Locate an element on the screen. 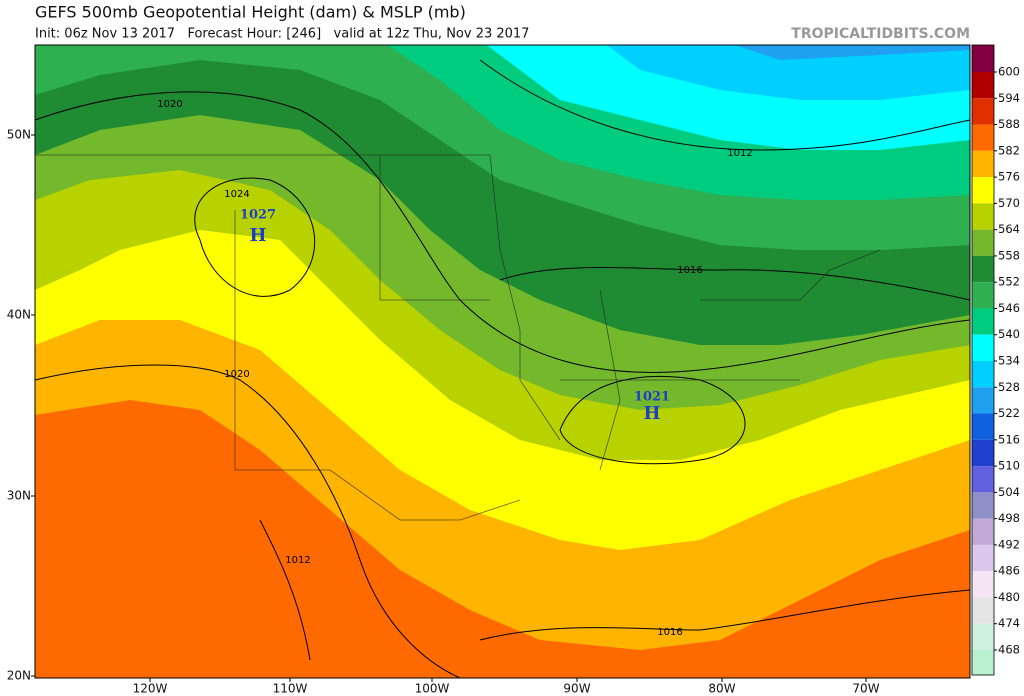  colorbar-frame is located at coordinates (983, 360).